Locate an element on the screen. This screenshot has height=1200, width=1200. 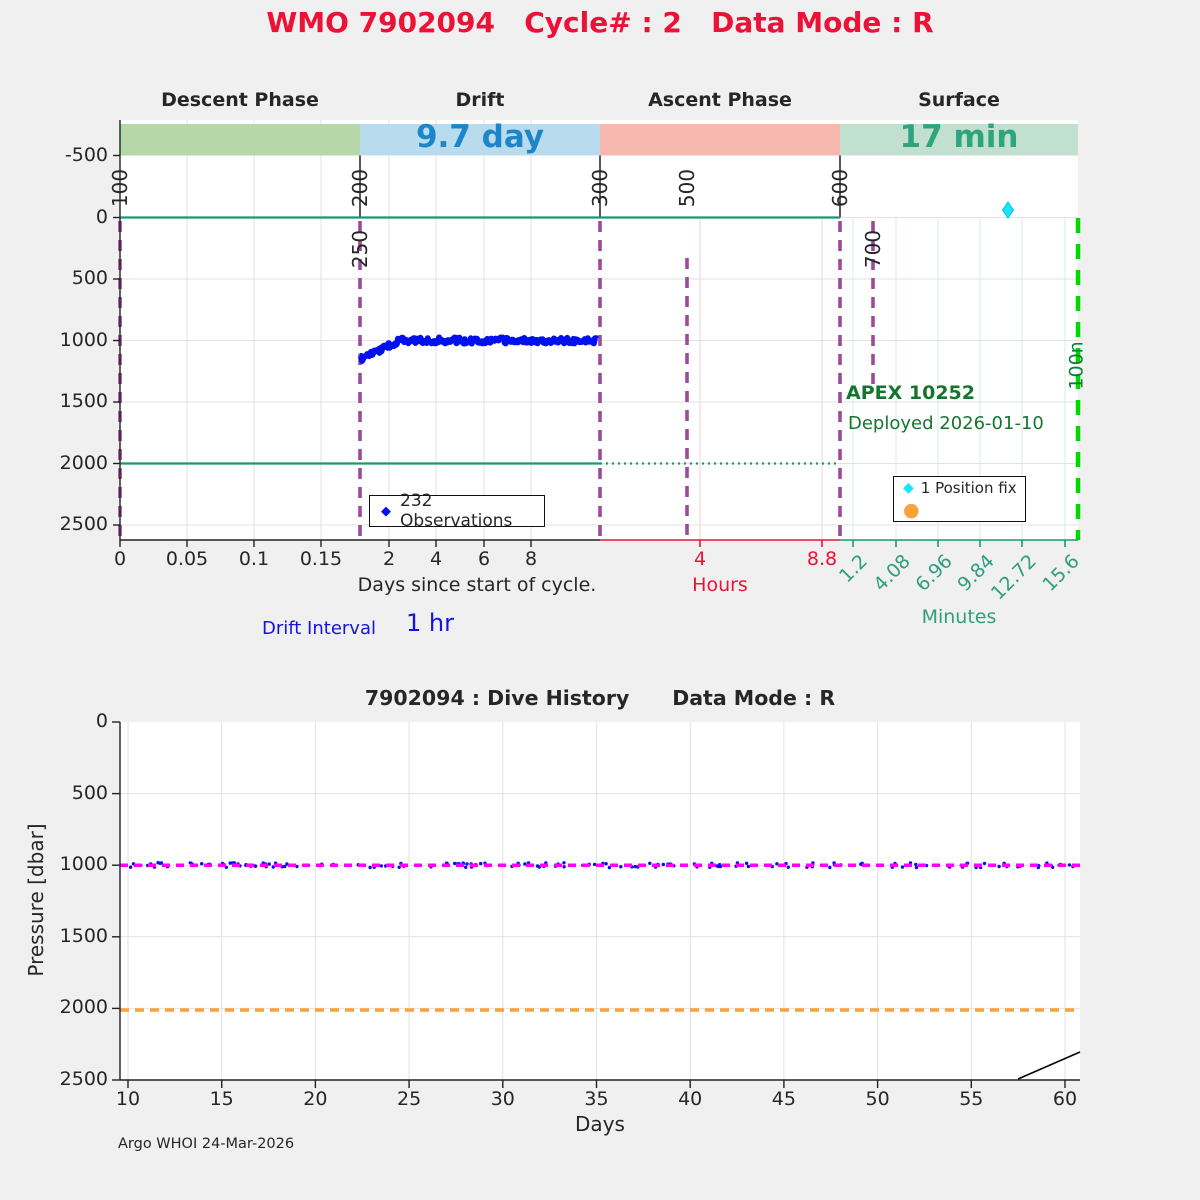
phase-title-ascent: Ascent Phase is located at coordinates (720, 100).